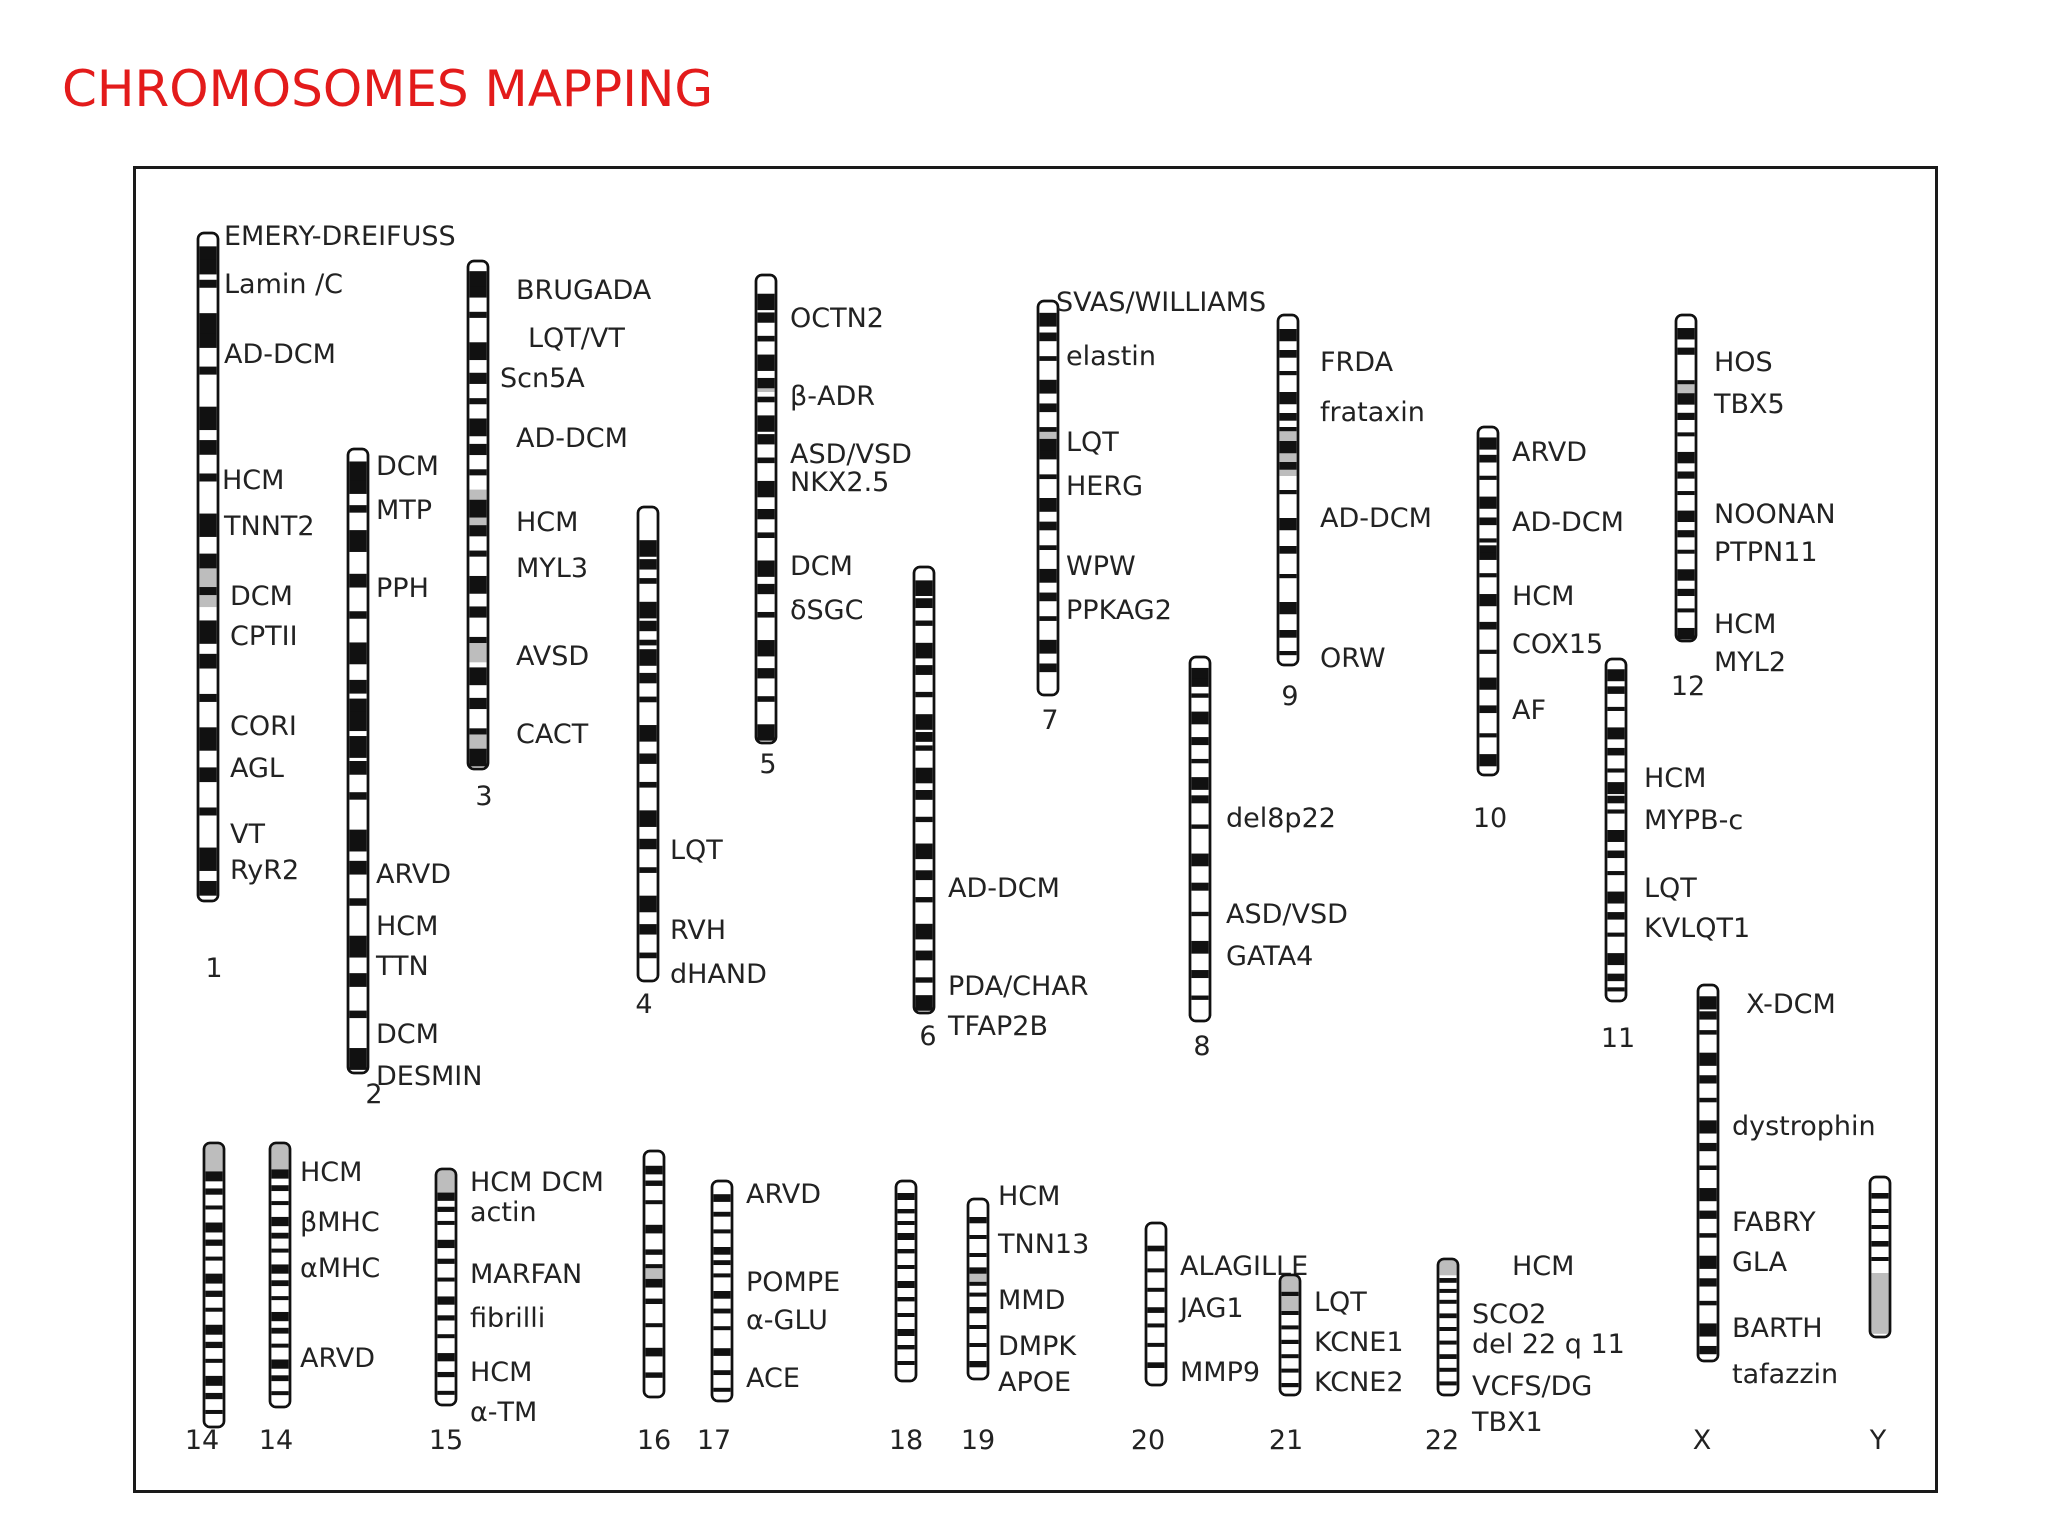 The image size is (2048, 1536). What do you see at coordinates (924, 795) in the screenshot?
I see `chromosome-6-band` at bounding box center [924, 795].